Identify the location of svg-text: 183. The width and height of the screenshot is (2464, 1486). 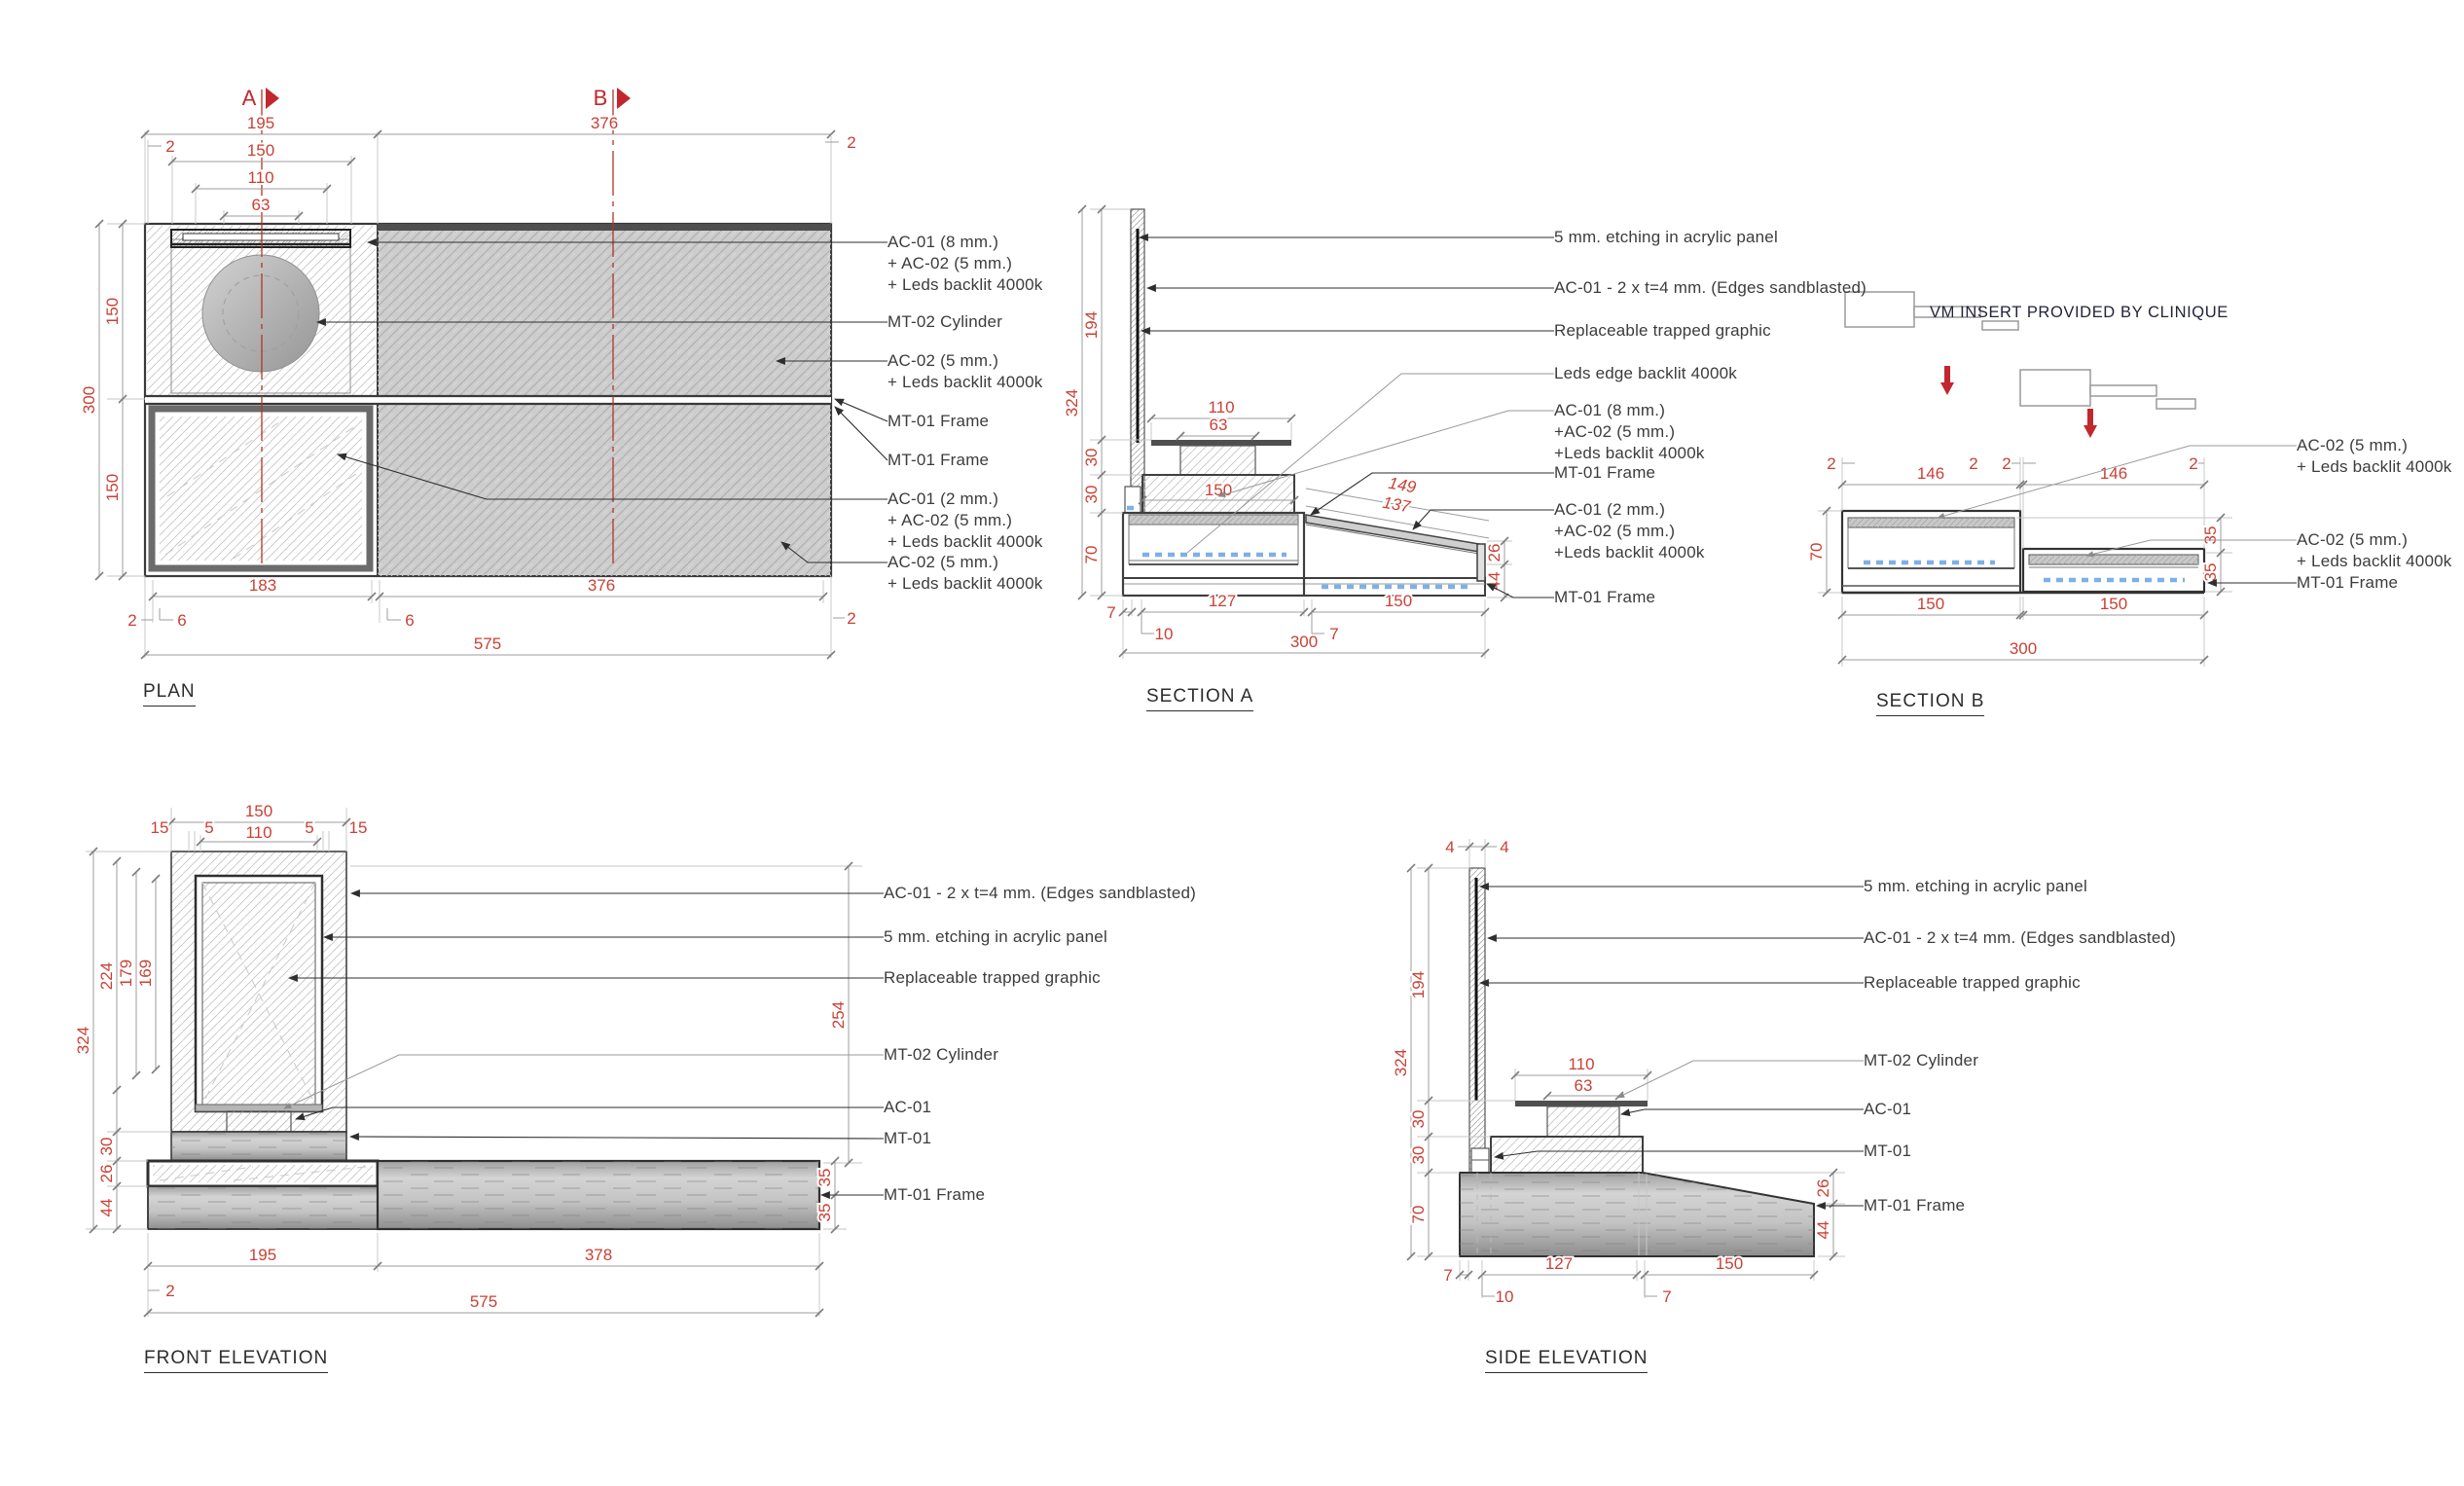
(262, 585).